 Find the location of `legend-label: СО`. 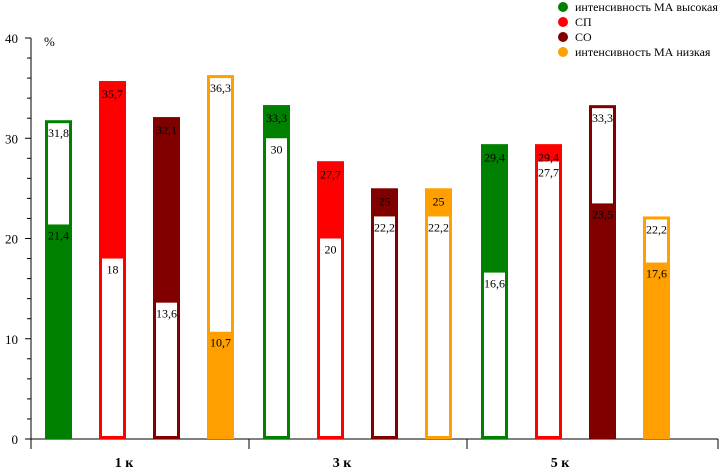

legend-label: СО is located at coordinates (583, 37).